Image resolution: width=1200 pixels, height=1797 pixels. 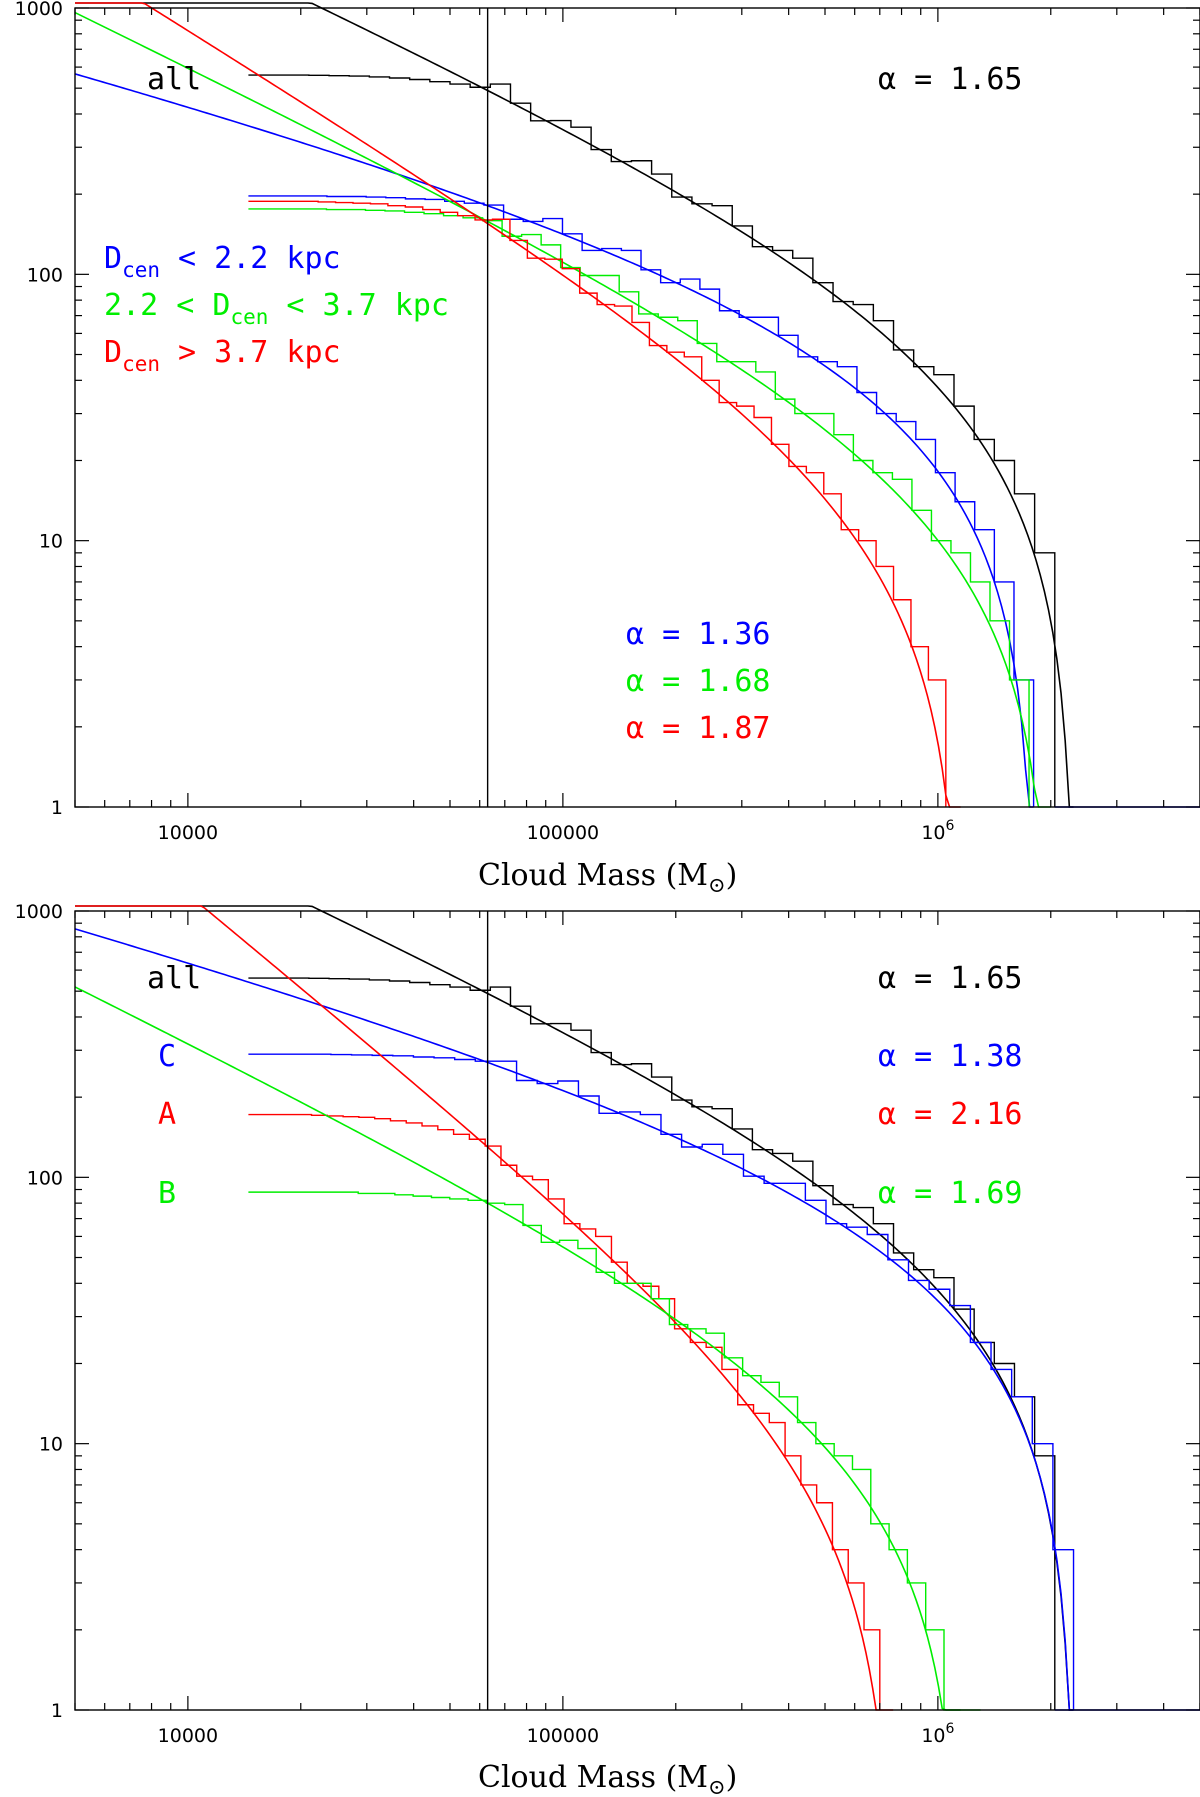 I want to click on top-x-tick-label: 106, so click(x=937, y=831).